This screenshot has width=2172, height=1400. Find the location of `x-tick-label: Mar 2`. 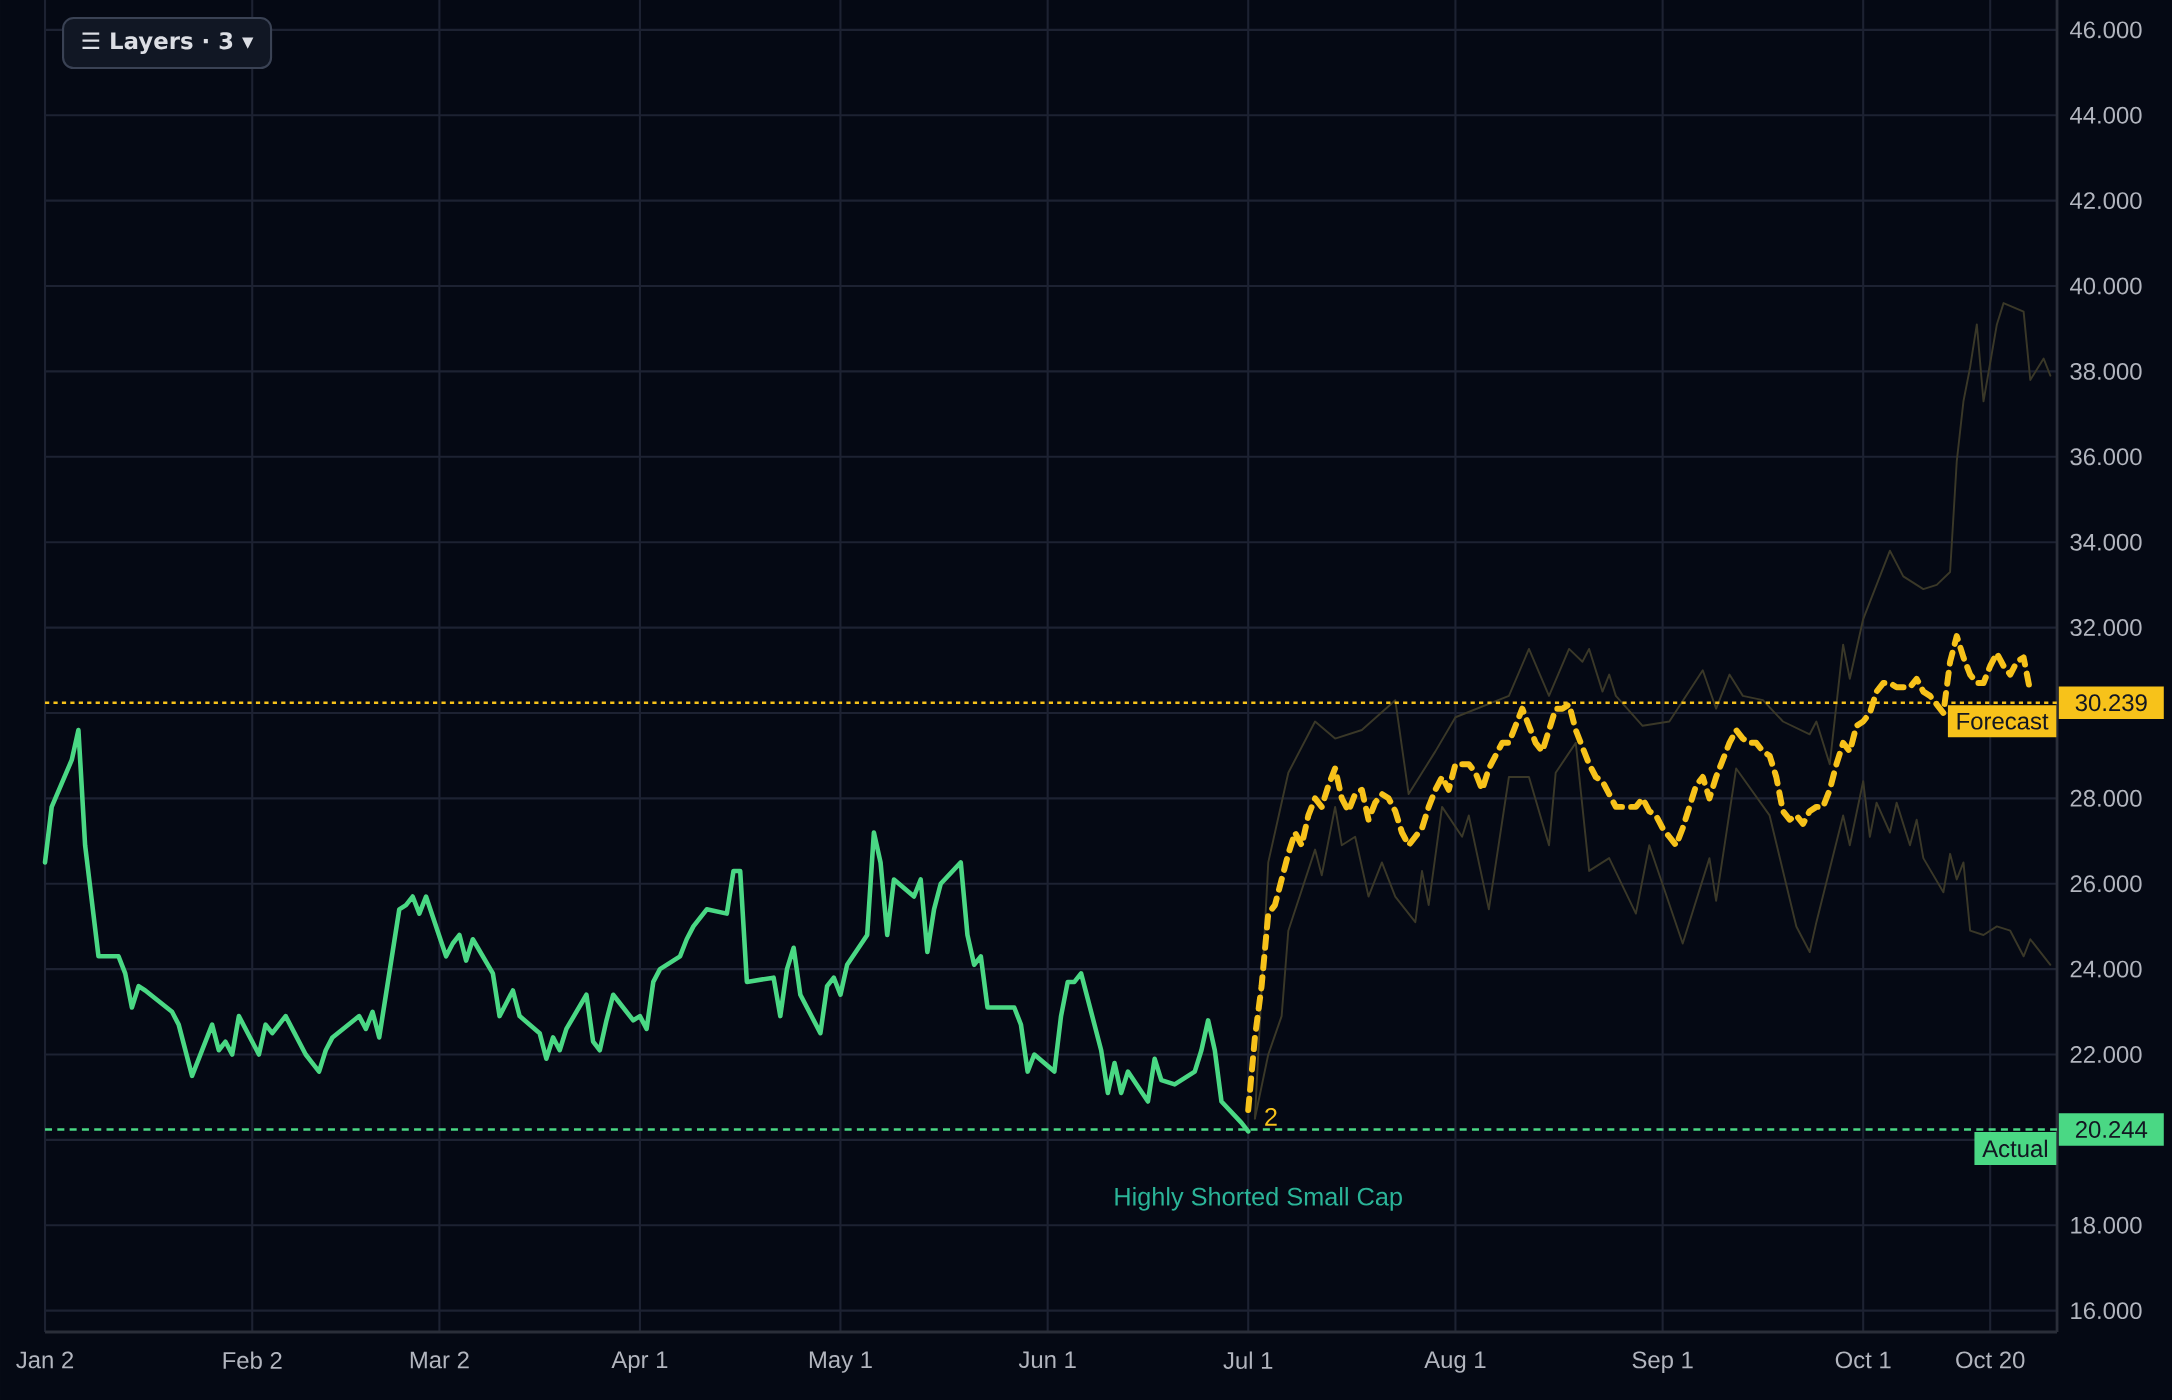

x-tick-label: Mar 2 is located at coordinates (439, 1360).